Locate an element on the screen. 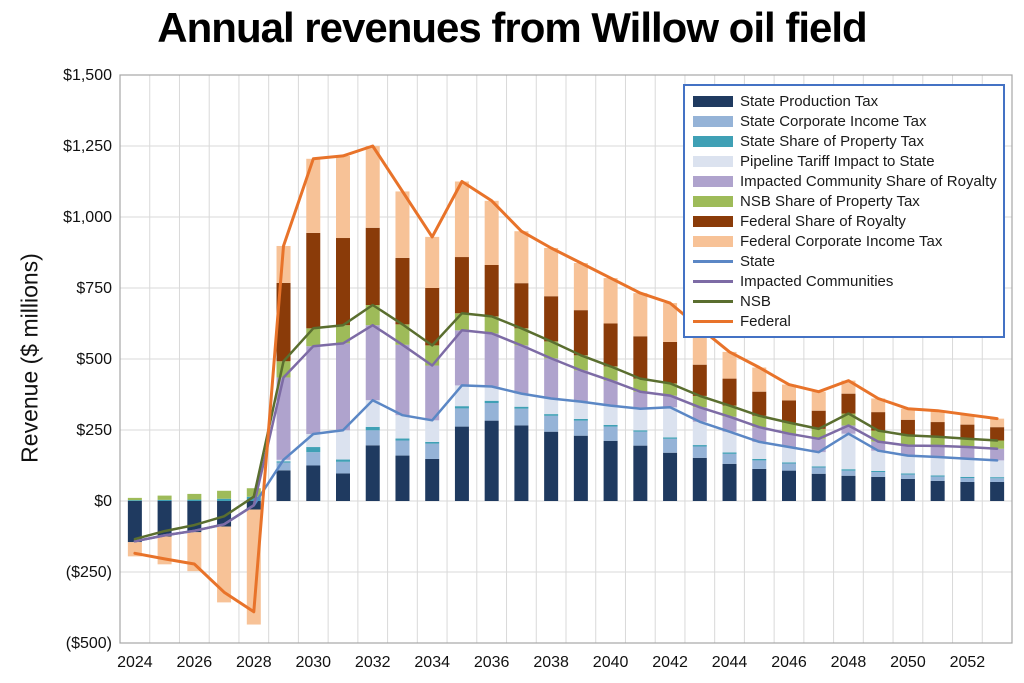  legend-label: Pipeline Tariff Impact to State is located at coordinates (837, 161).